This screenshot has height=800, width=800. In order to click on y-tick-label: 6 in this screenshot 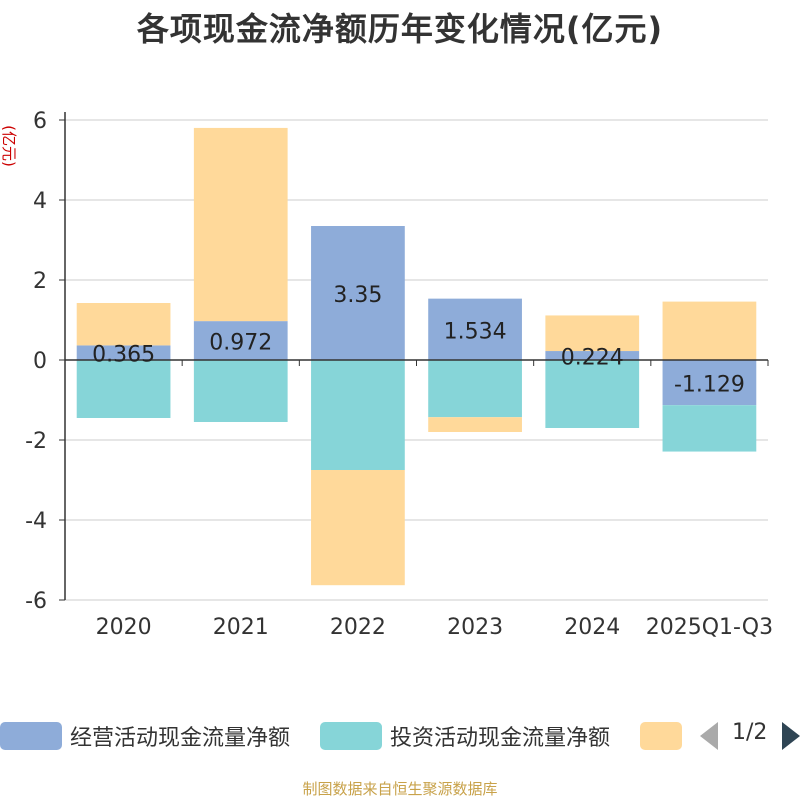, I will do `click(40, 121)`.